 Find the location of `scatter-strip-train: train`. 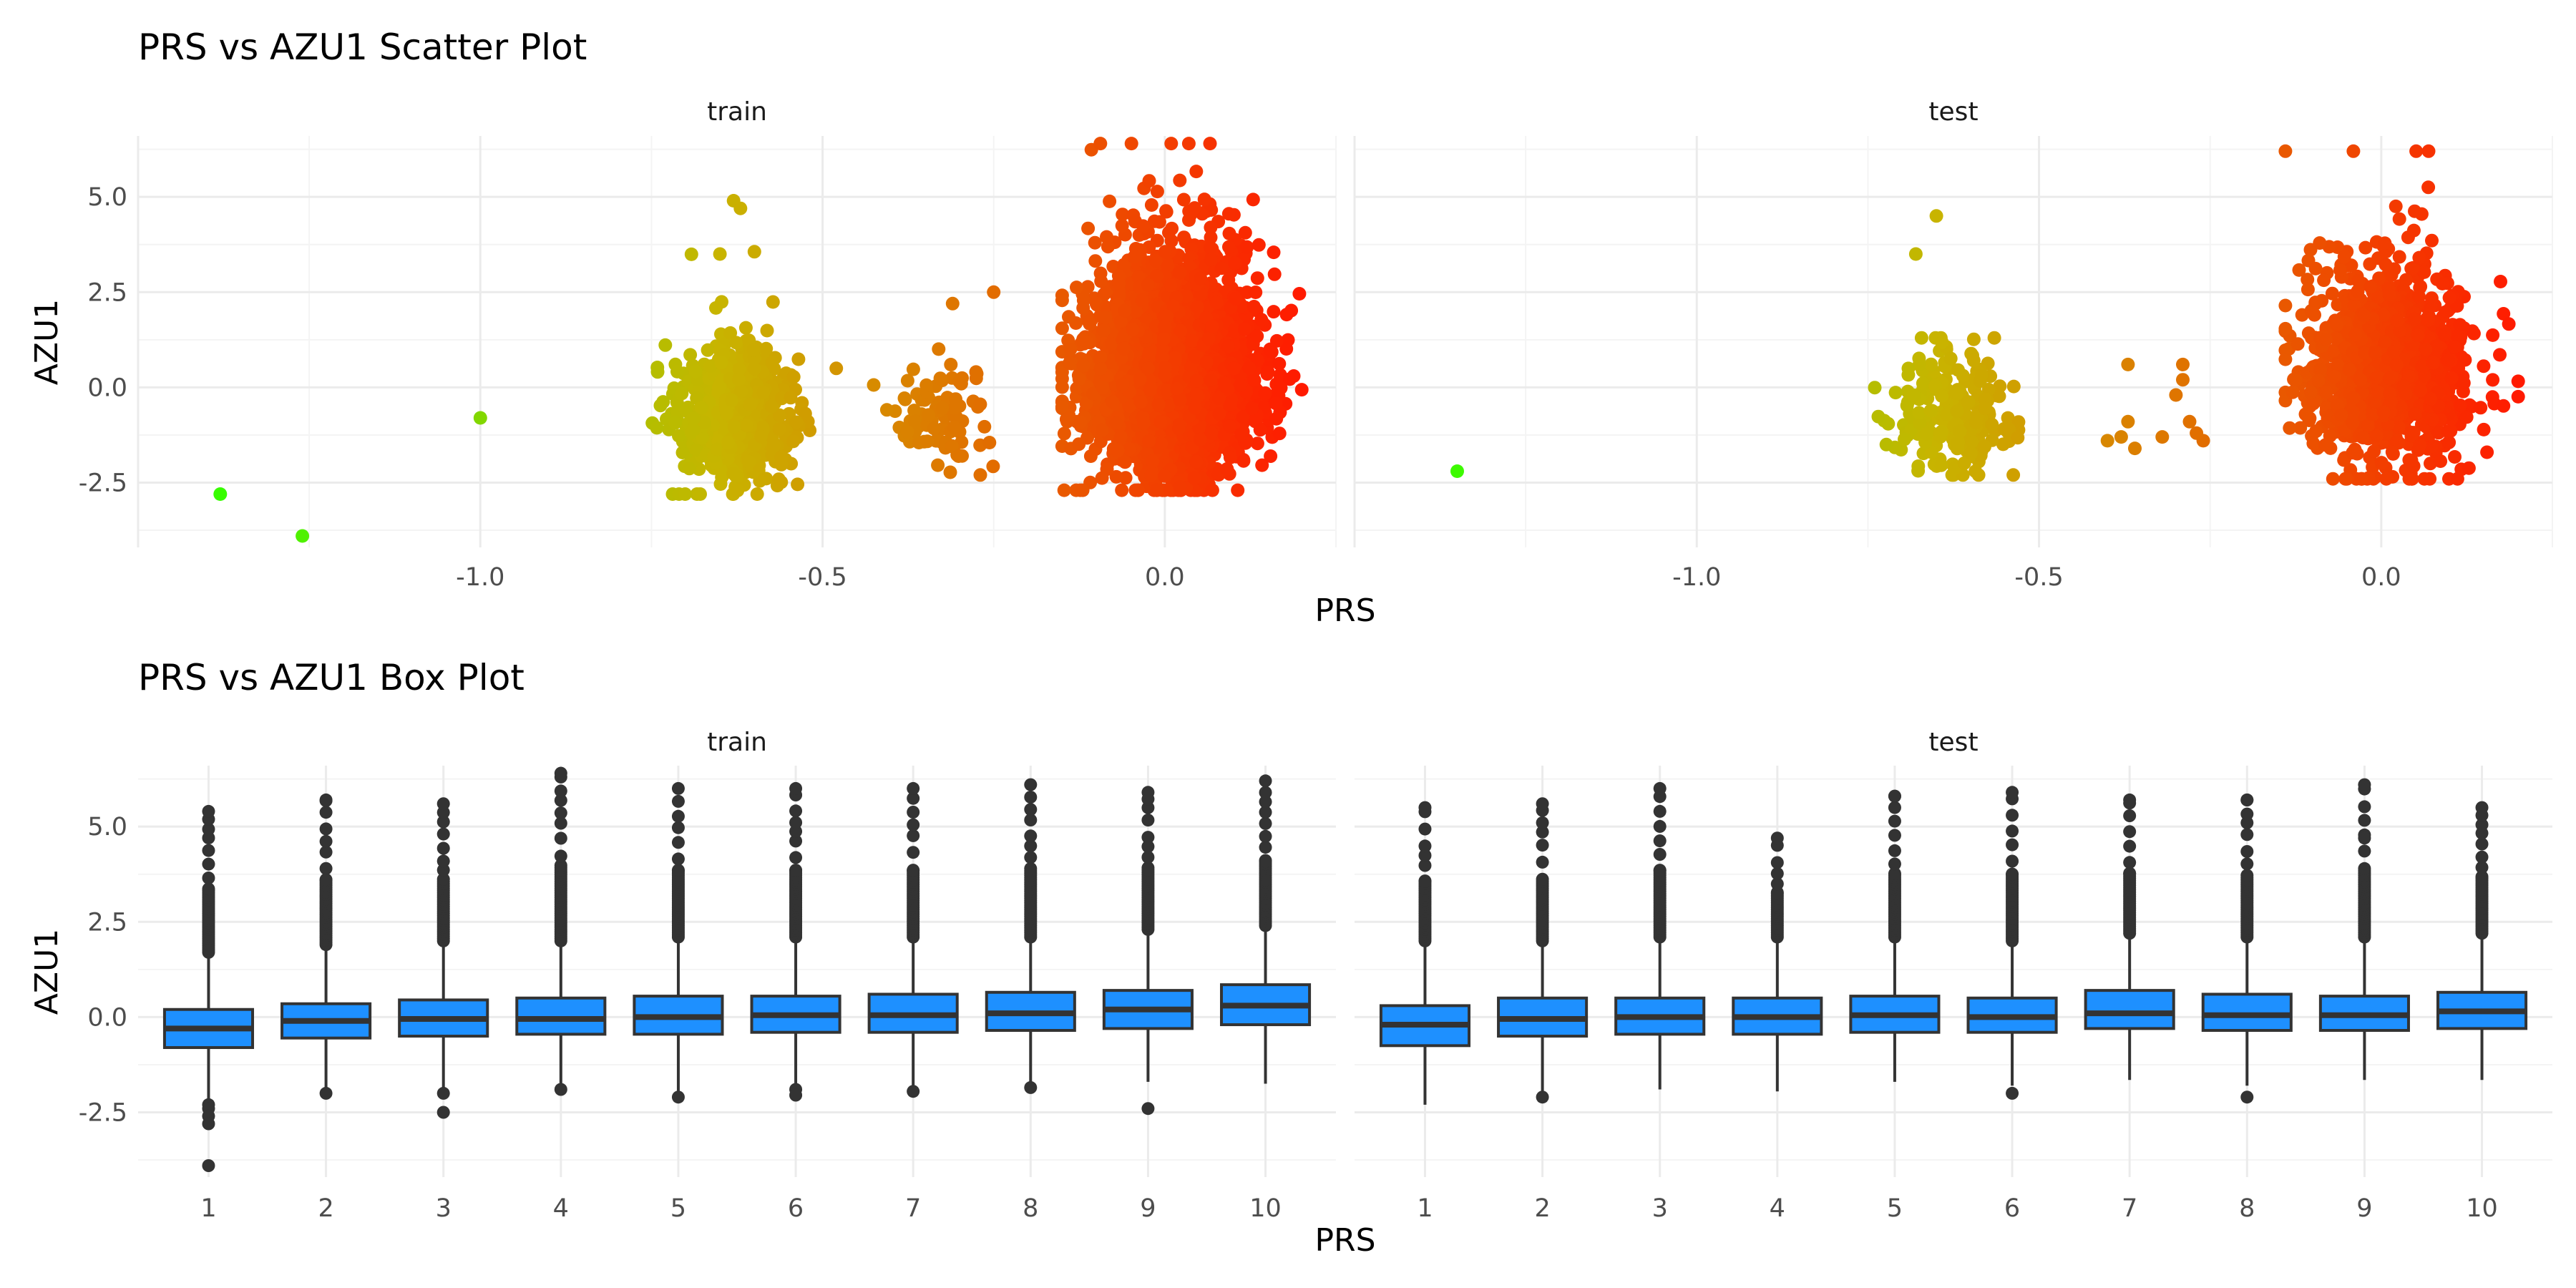

scatter-strip-train: train is located at coordinates (737, 112).